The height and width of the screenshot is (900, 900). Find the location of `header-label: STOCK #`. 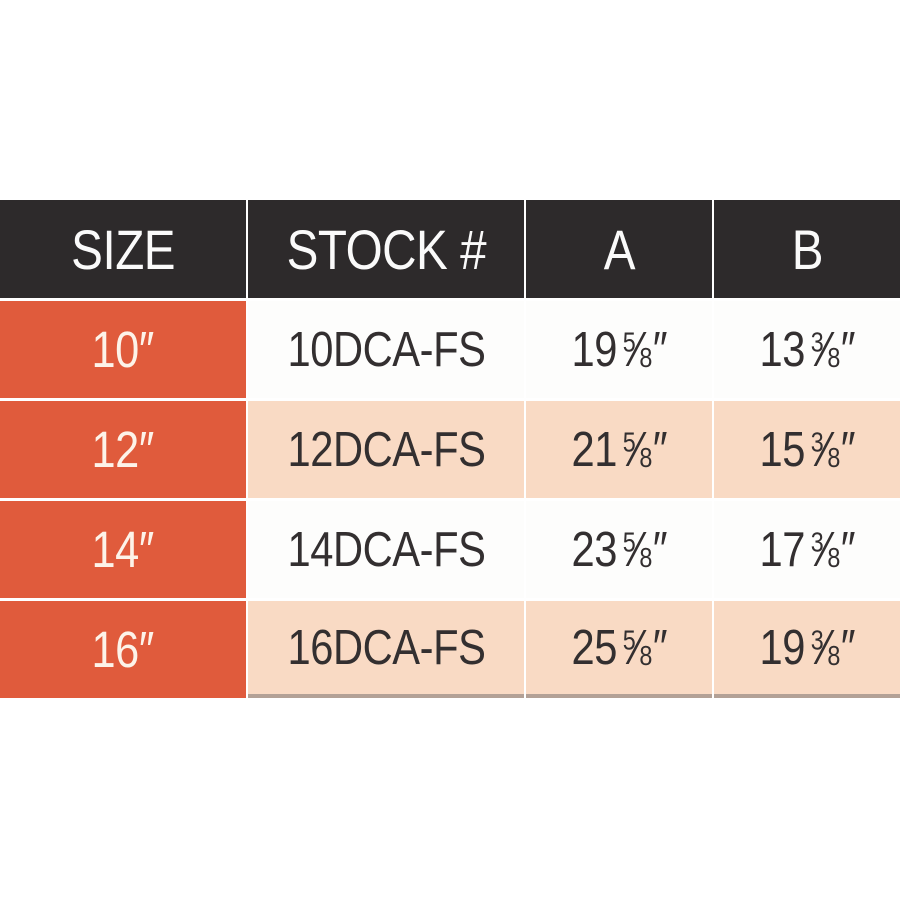

header-label: STOCK # is located at coordinates (386, 249).